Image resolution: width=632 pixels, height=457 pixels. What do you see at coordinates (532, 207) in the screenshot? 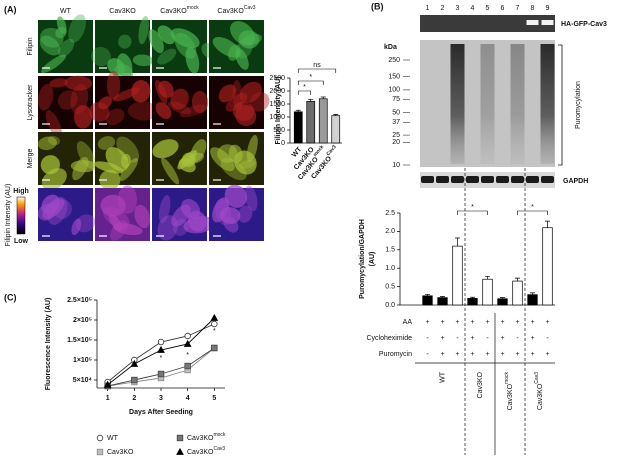
I see `significance-label: *` at bounding box center [532, 207].